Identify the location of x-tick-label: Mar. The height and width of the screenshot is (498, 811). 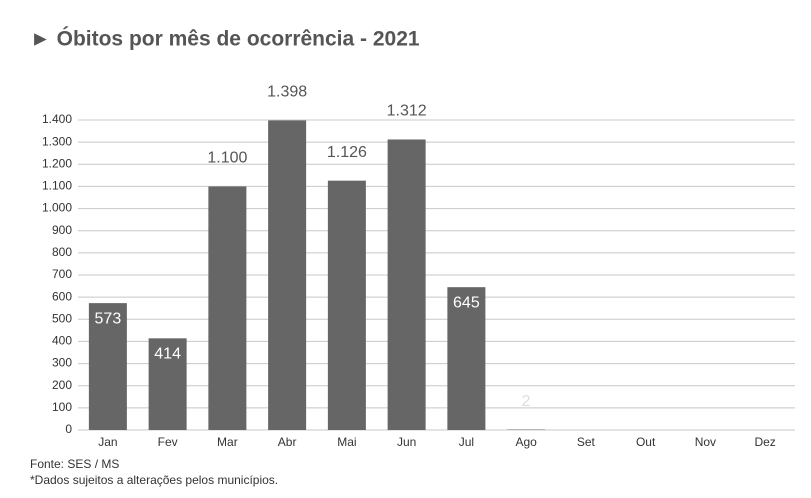
(227, 442).